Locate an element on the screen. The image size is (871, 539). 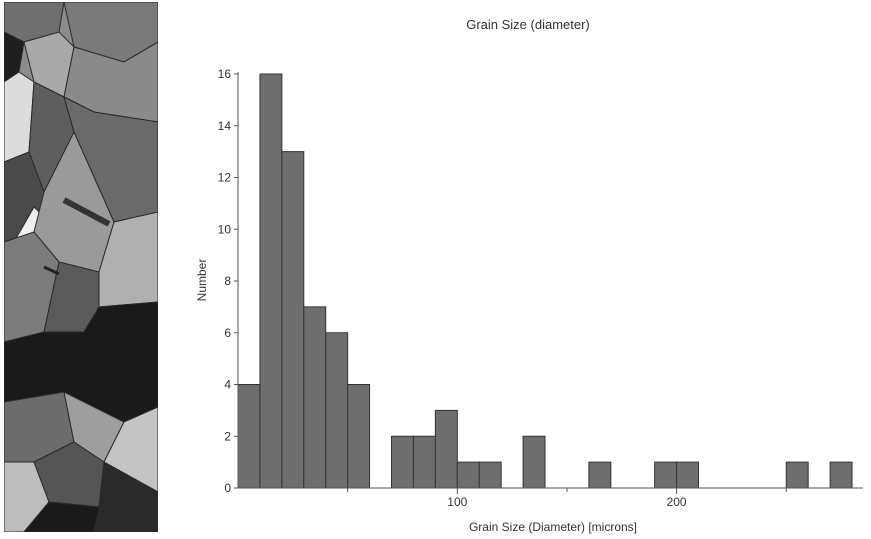
y-tick-label: 0 is located at coordinates (227, 488).